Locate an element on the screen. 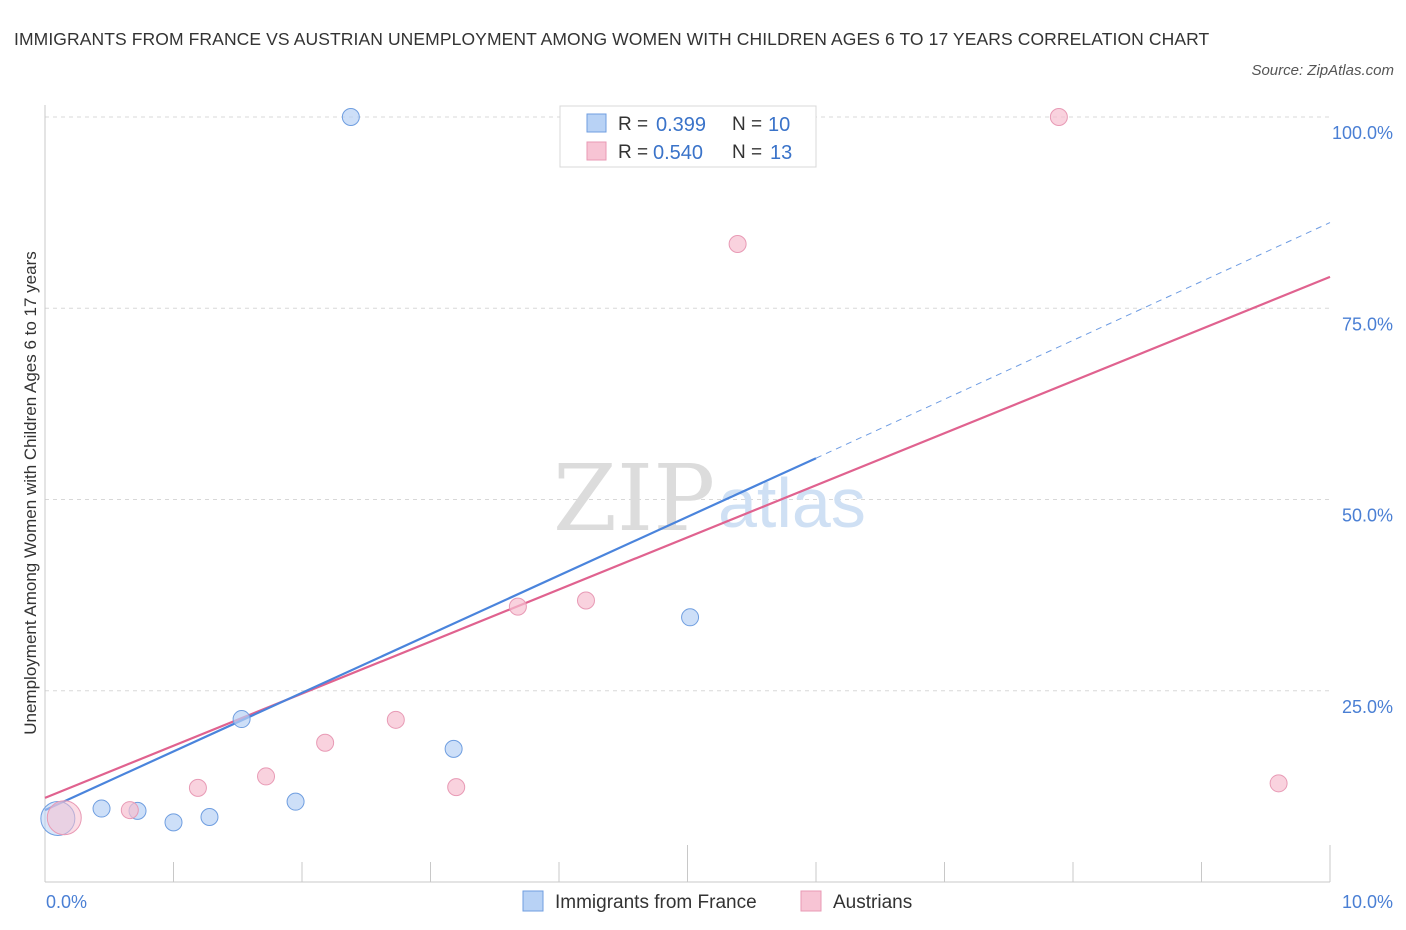 This screenshot has width=1406, height=930. source-label: Source: ZipAtlas.com is located at coordinates (1322, 70).